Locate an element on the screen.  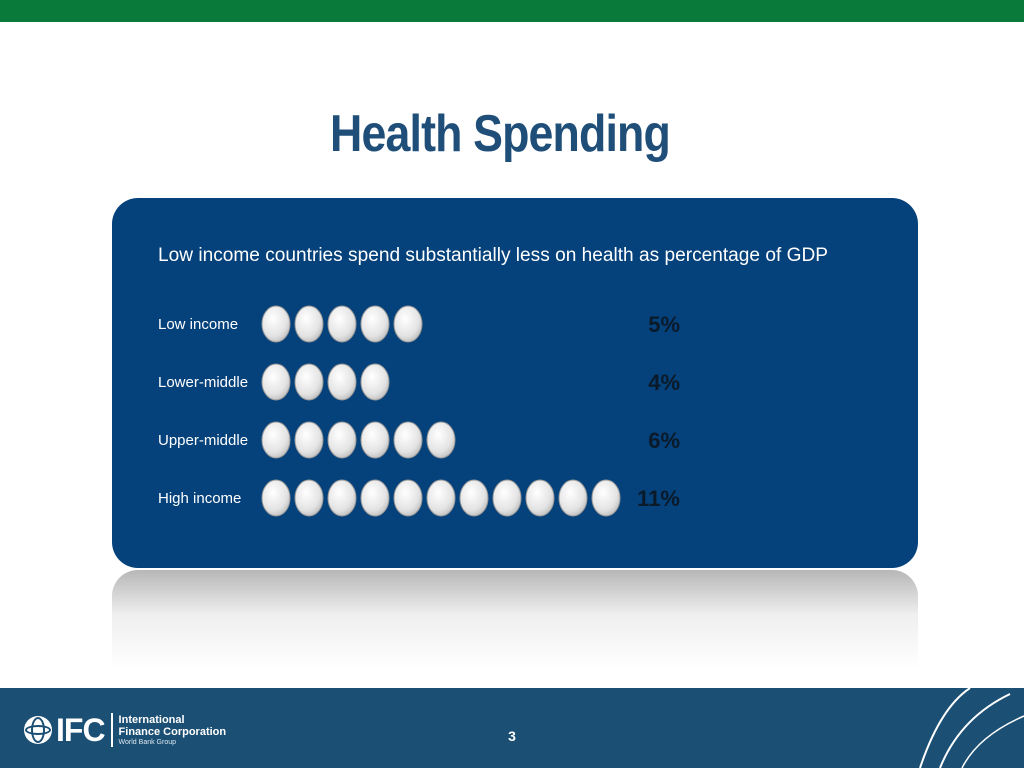
top-accent-bar is located at coordinates (512, 11).